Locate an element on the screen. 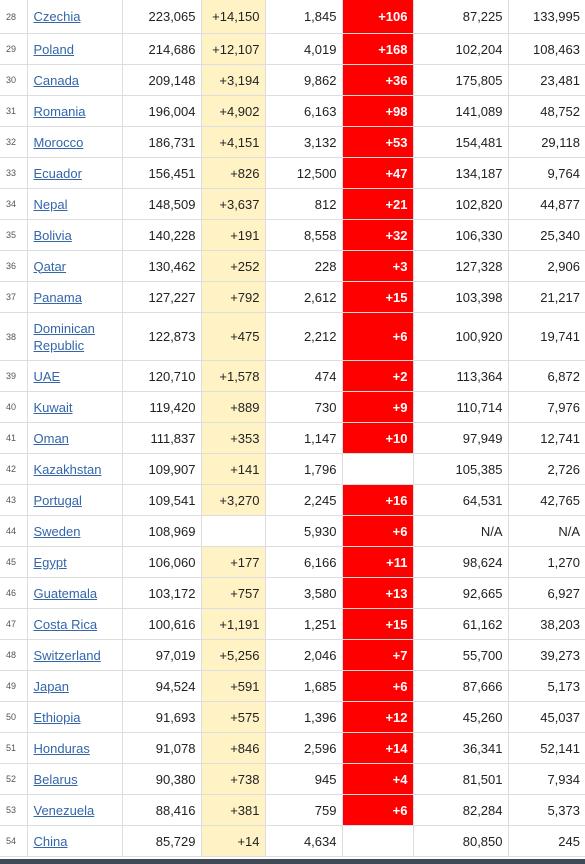  total-deaths-cell: 1,685 is located at coordinates (304, 686).